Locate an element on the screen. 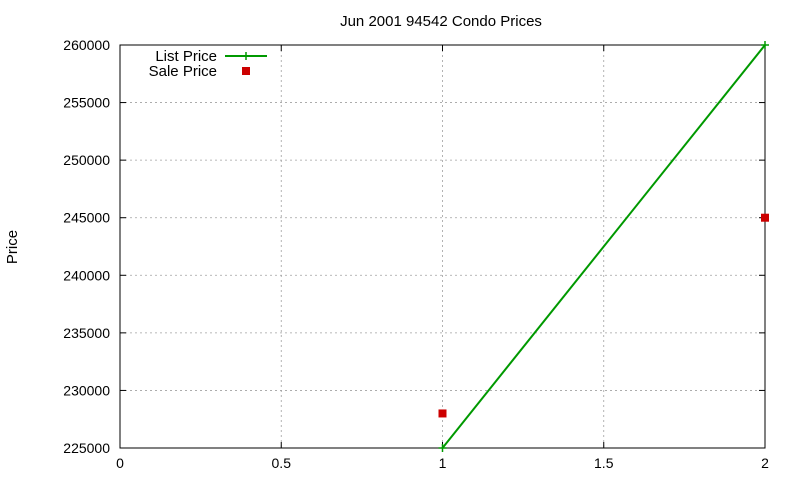  x-tick-label: 1 is located at coordinates (443, 463).